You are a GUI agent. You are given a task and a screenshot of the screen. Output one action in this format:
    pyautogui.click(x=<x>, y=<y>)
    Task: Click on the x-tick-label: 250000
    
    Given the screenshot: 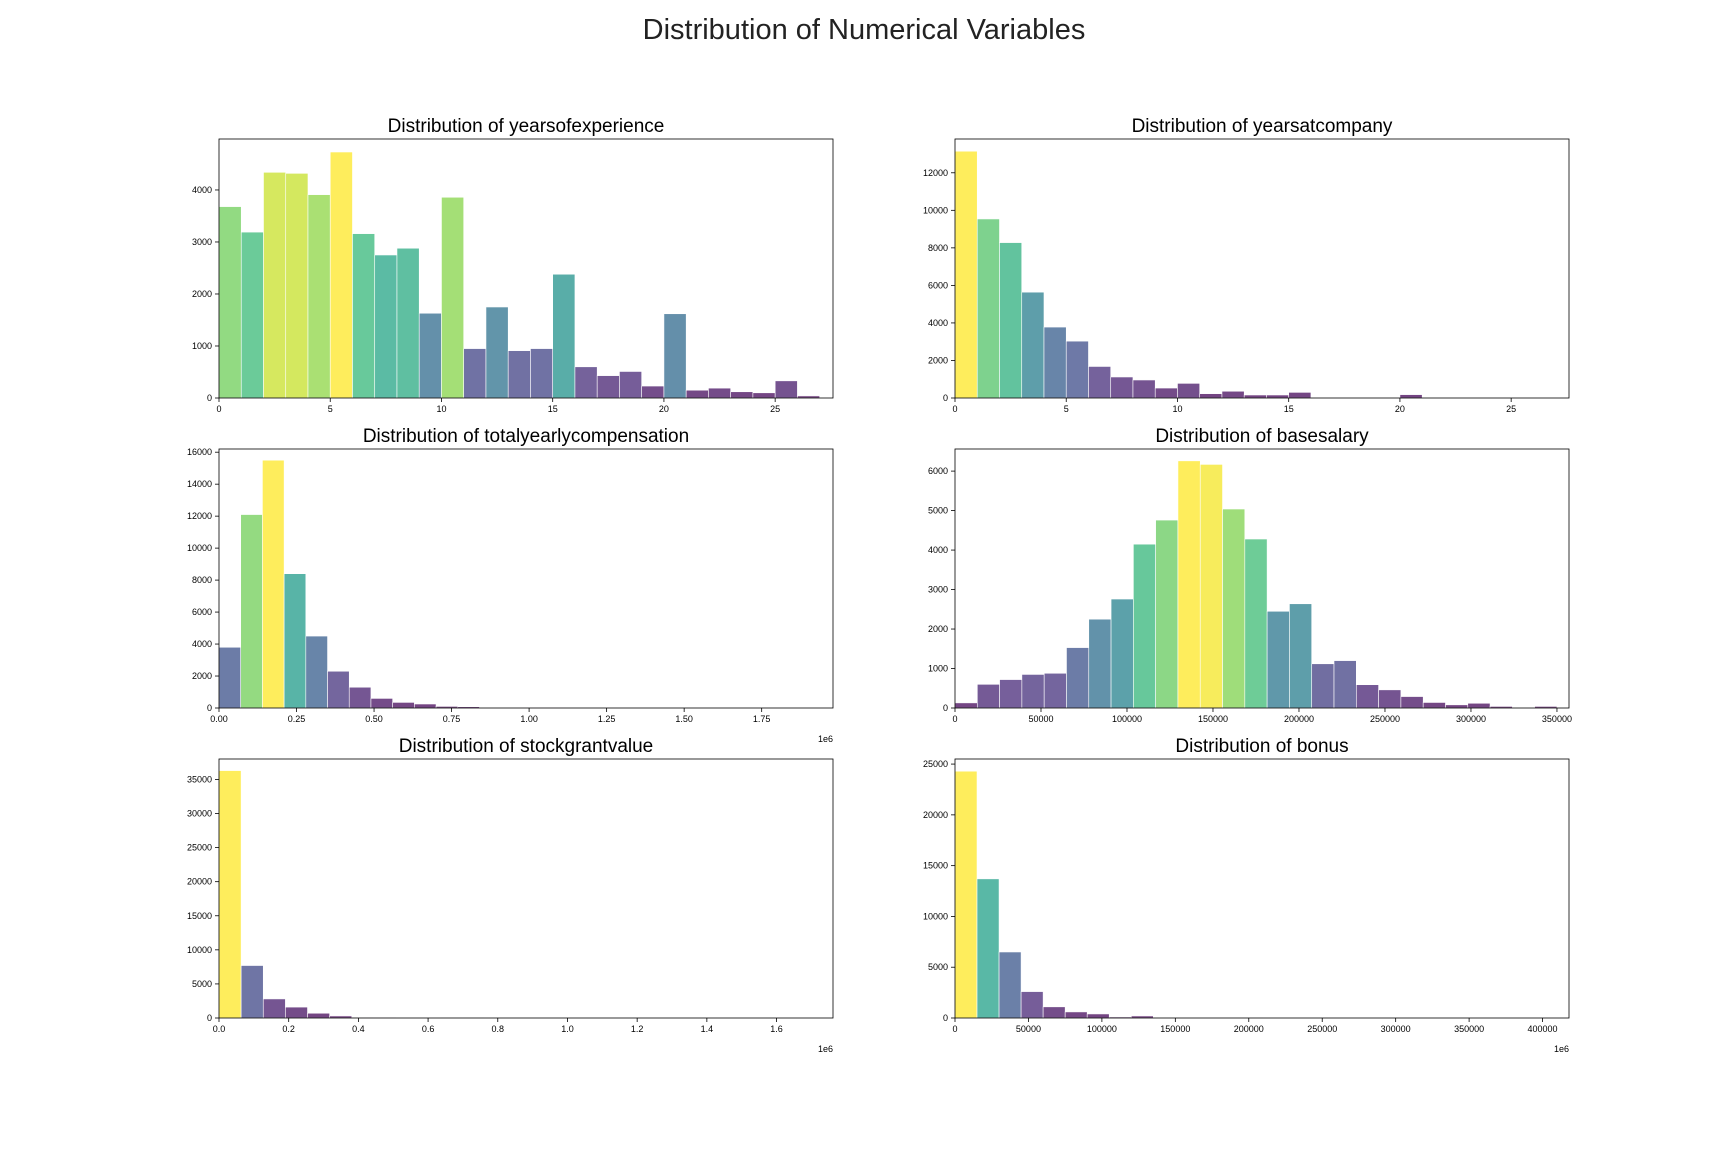 What is the action you would take?
    pyautogui.click(x=1322, y=1029)
    